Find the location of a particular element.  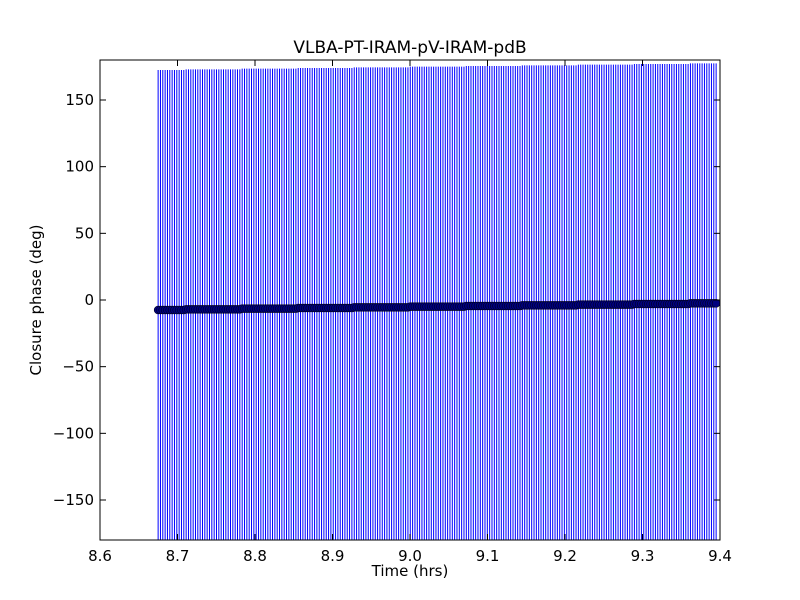

chart-title: VLBA-PT-IRAM-pV-IRAM-pdB is located at coordinates (409, 48).